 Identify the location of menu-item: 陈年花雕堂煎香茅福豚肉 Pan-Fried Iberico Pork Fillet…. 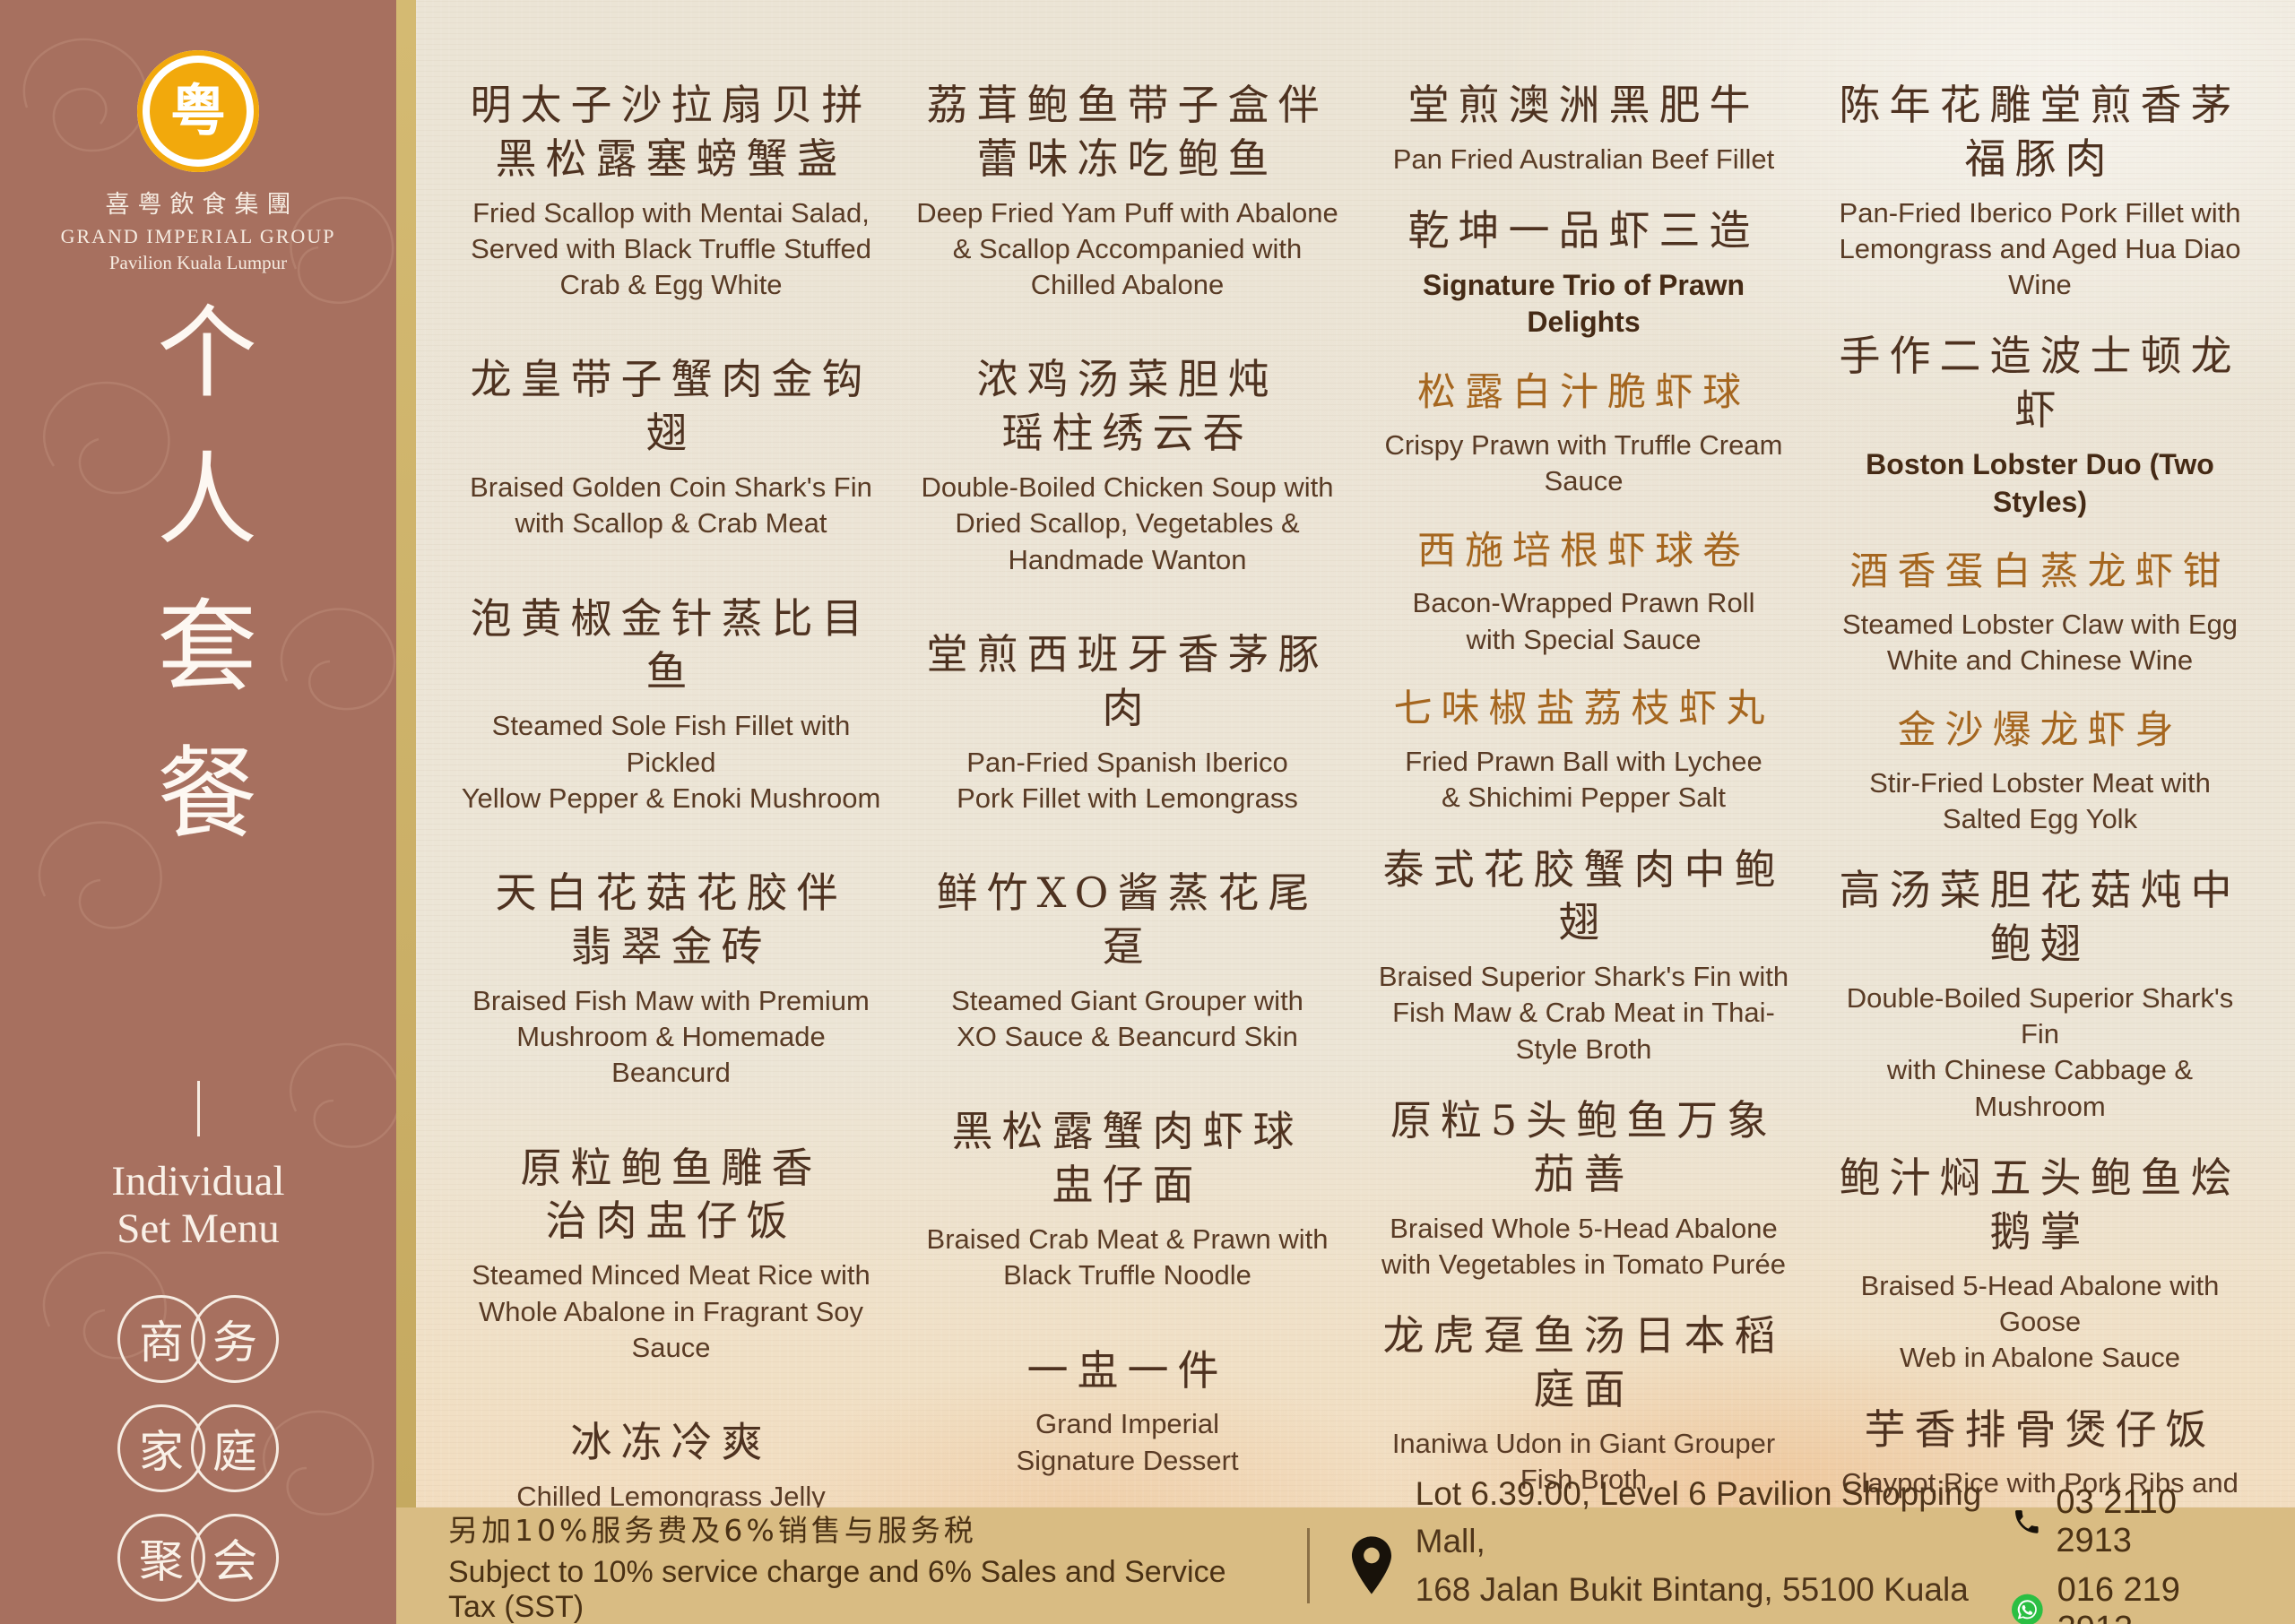
(2040, 191).